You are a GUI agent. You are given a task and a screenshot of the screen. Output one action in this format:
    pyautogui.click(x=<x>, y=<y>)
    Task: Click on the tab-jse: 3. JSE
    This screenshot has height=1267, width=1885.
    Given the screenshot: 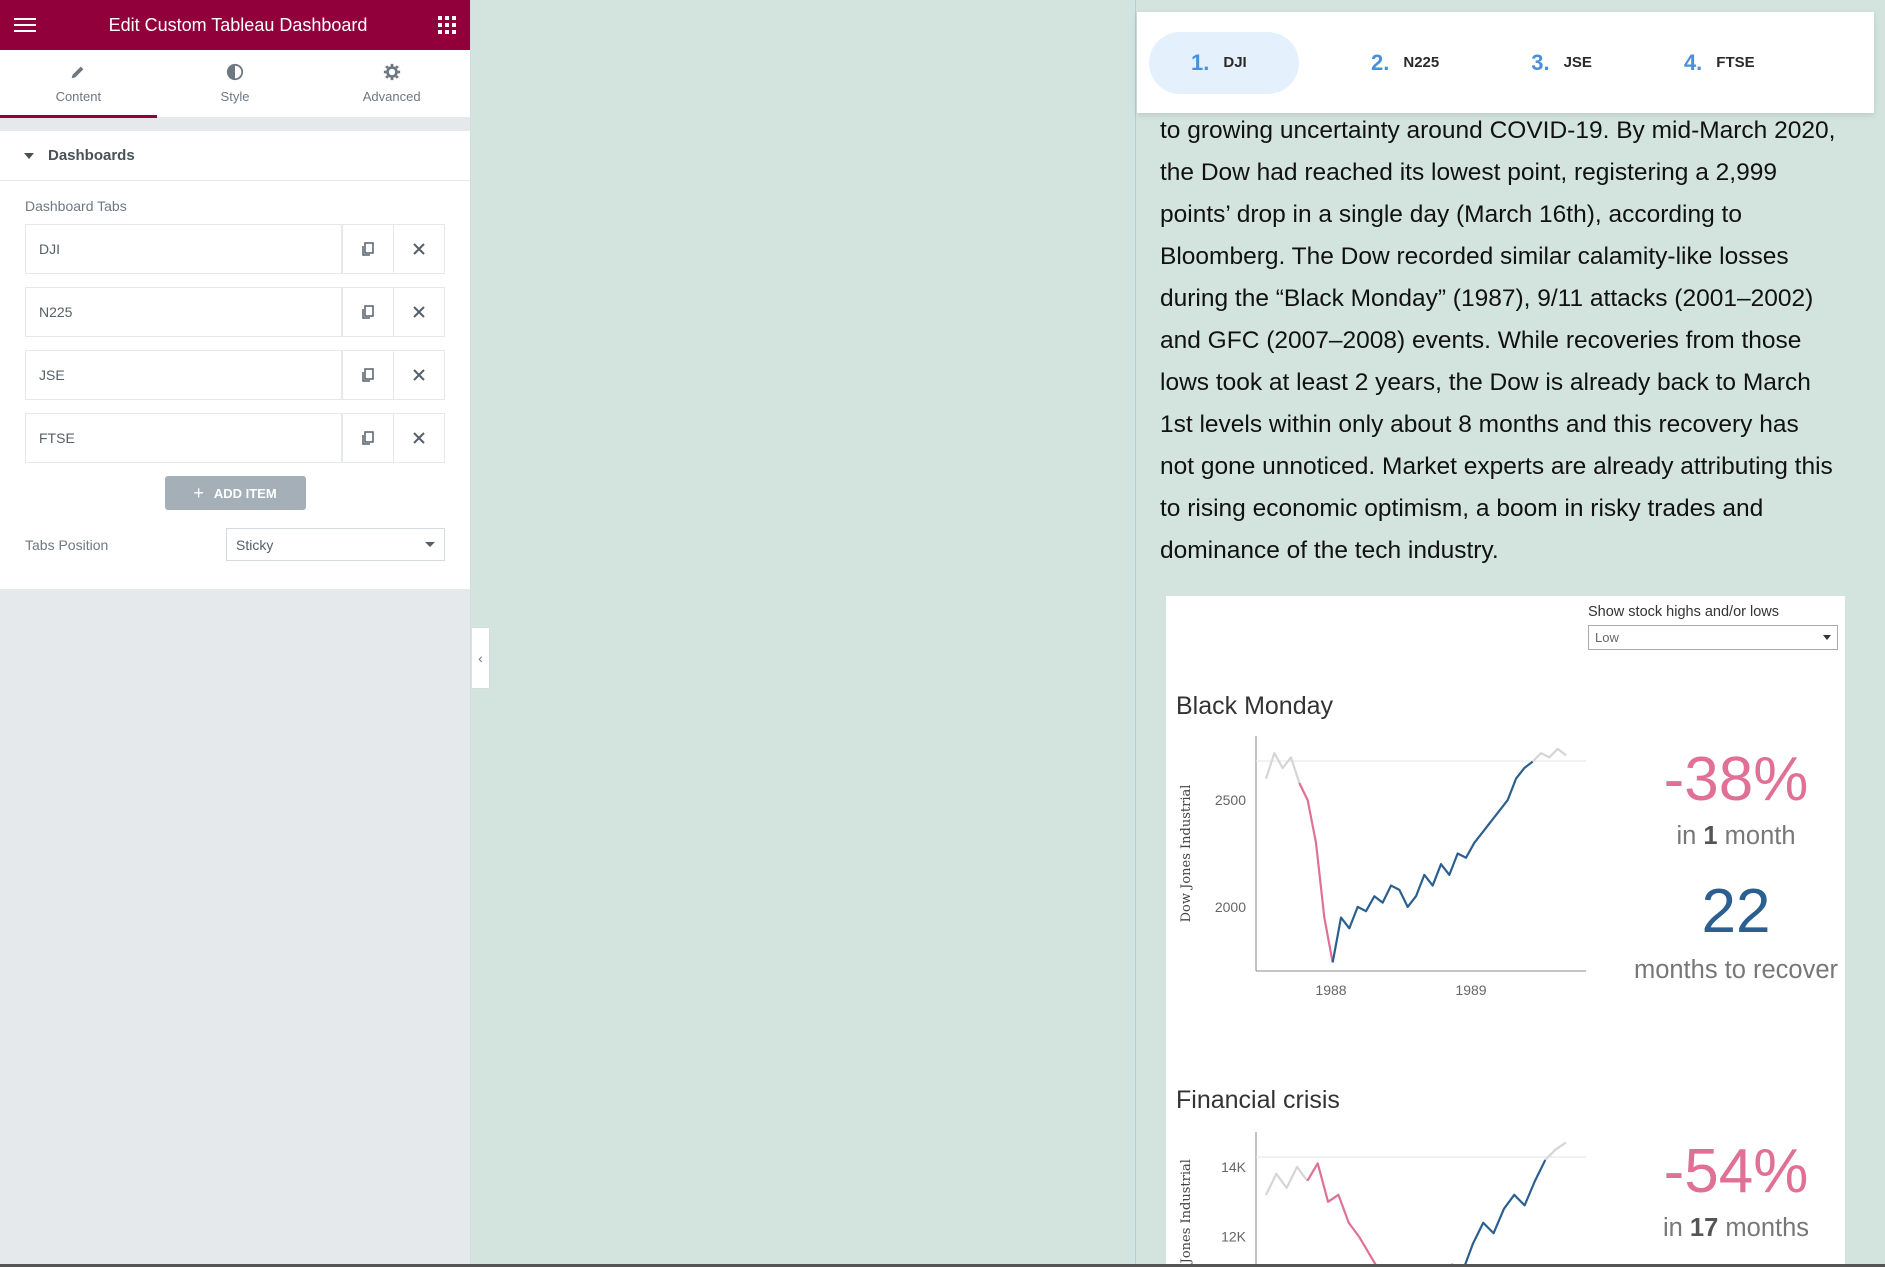 What is the action you would take?
    pyautogui.click(x=1560, y=63)
    